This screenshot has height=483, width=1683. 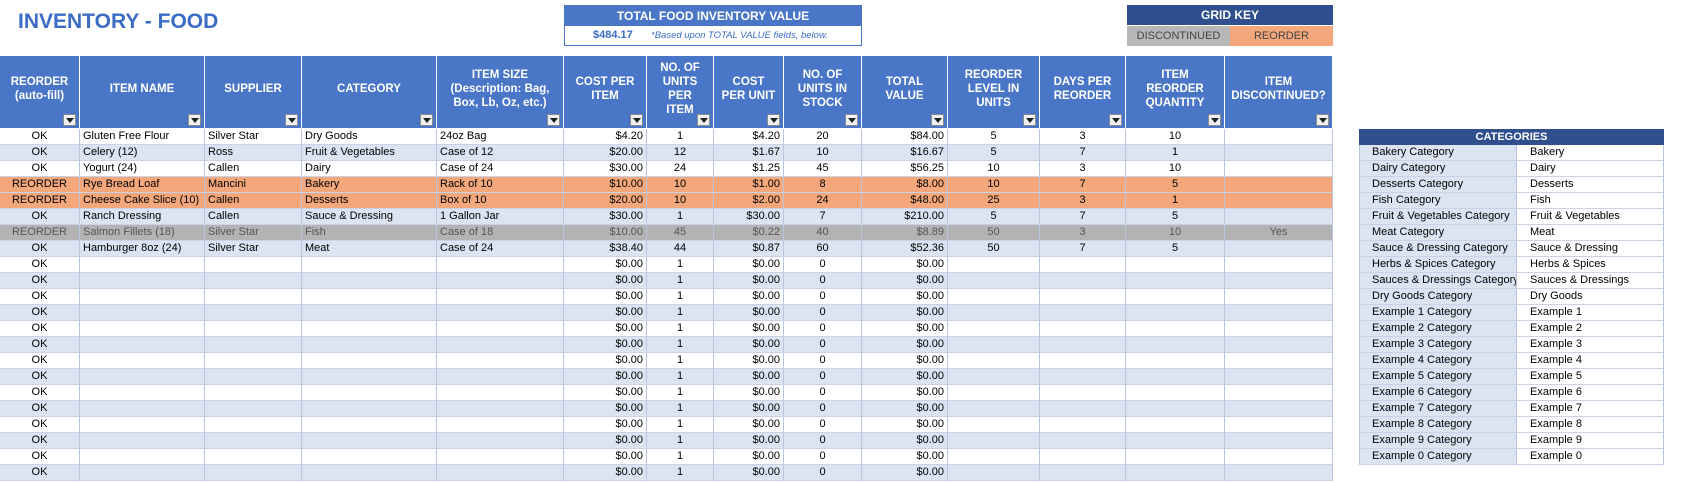 I want to click on table-cell: 10, so click(x=823, y=153).